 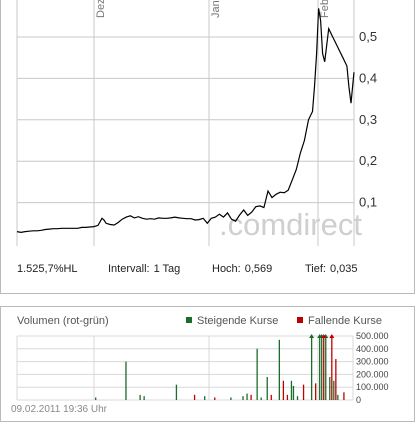 I want to click on vol-y-tick-label-2: 200.000, so click(x=372, y=374).